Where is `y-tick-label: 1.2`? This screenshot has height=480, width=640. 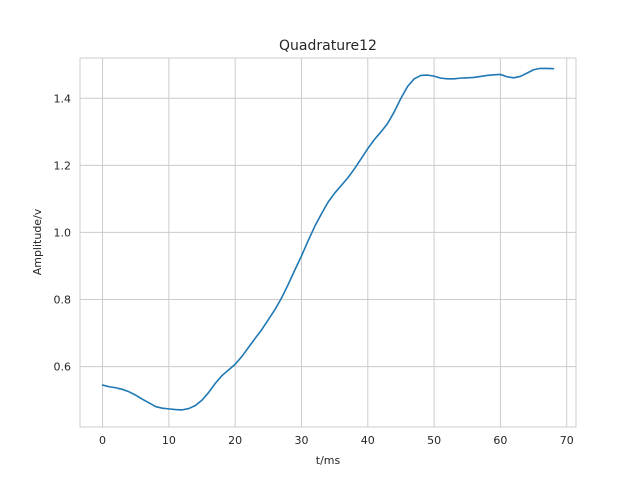
y-tick-label: 1.2 is located at coordinates (63, 165).